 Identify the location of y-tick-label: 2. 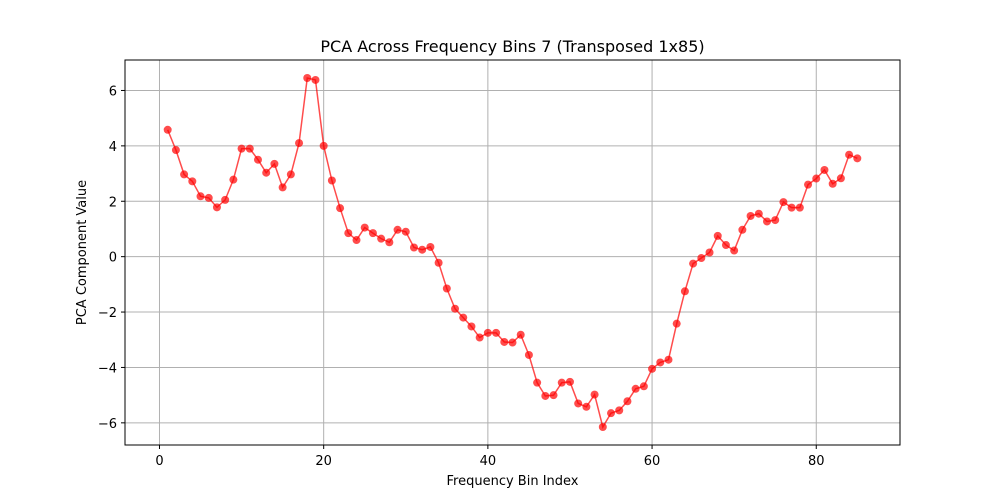
(113, 202).